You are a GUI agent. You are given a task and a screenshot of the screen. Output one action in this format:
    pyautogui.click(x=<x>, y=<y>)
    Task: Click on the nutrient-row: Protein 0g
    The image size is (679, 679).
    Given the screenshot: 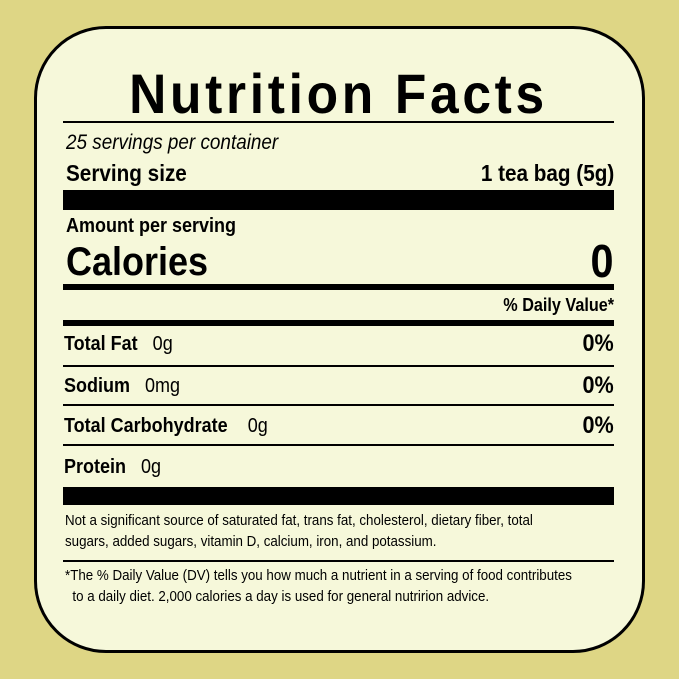 What is the action you would take?
    pyautogui.click(x=112, y=467)
    